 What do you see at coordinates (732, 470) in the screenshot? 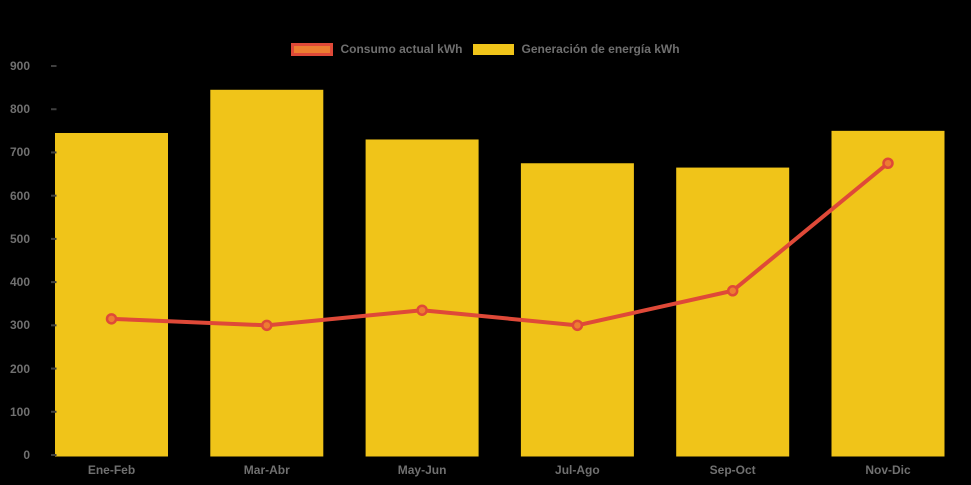
I see `x-axis-label-sep-oct: Sep-Oct` at bounding box center [732, 470].